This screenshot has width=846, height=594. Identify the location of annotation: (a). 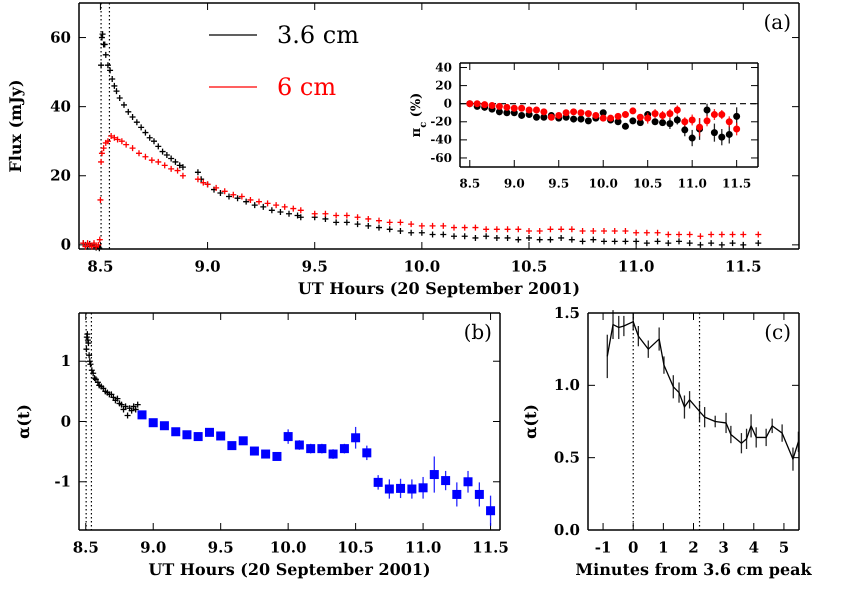
(777, 22).